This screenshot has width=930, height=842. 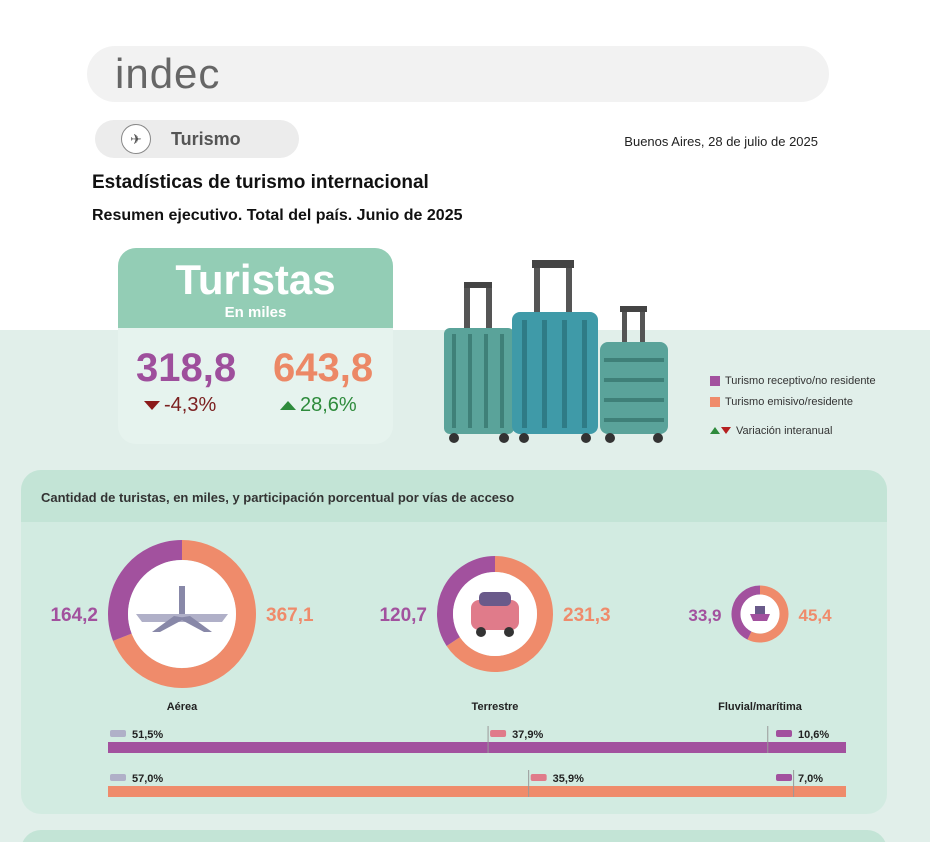 What do you see at coordinates (760, 610) in the screenshot?
I see `ship-cabin-icon` at bounding box center [760, 610].